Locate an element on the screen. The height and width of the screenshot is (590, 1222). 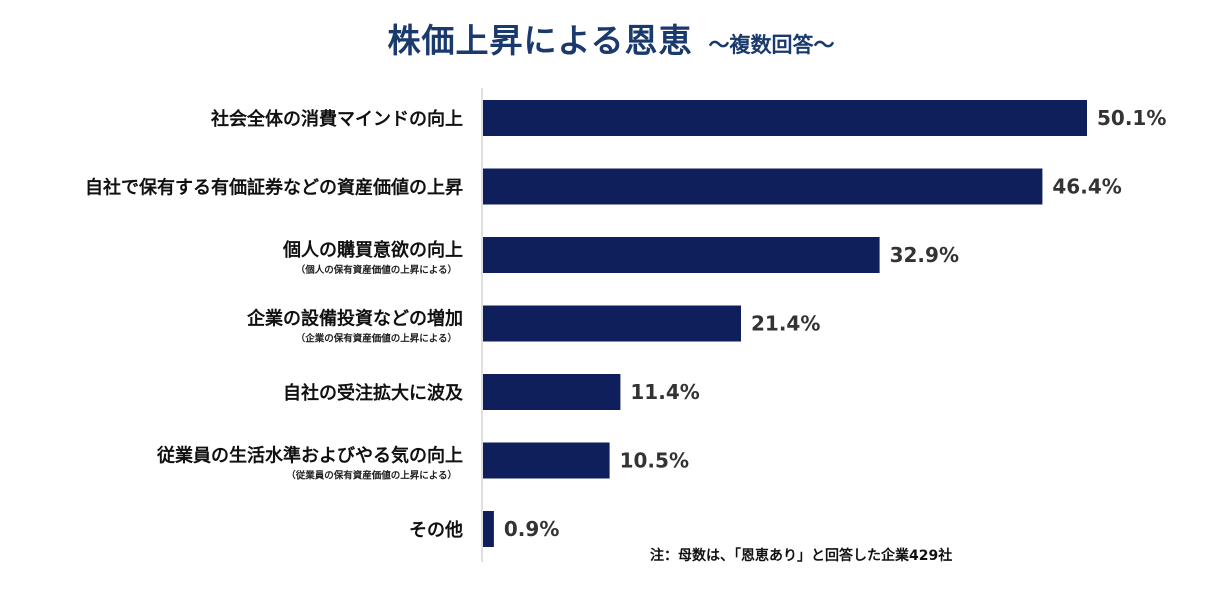
bar-value-label: 0.9% is located at coordinates (531, 529).